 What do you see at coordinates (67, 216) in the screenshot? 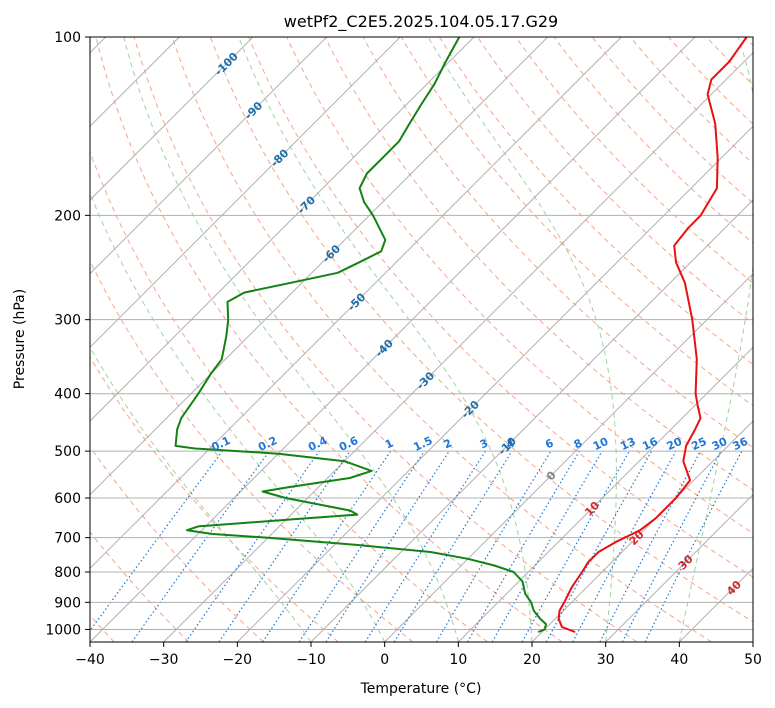
I see `y-tick-label: 200` at bounding box center [67, 216].